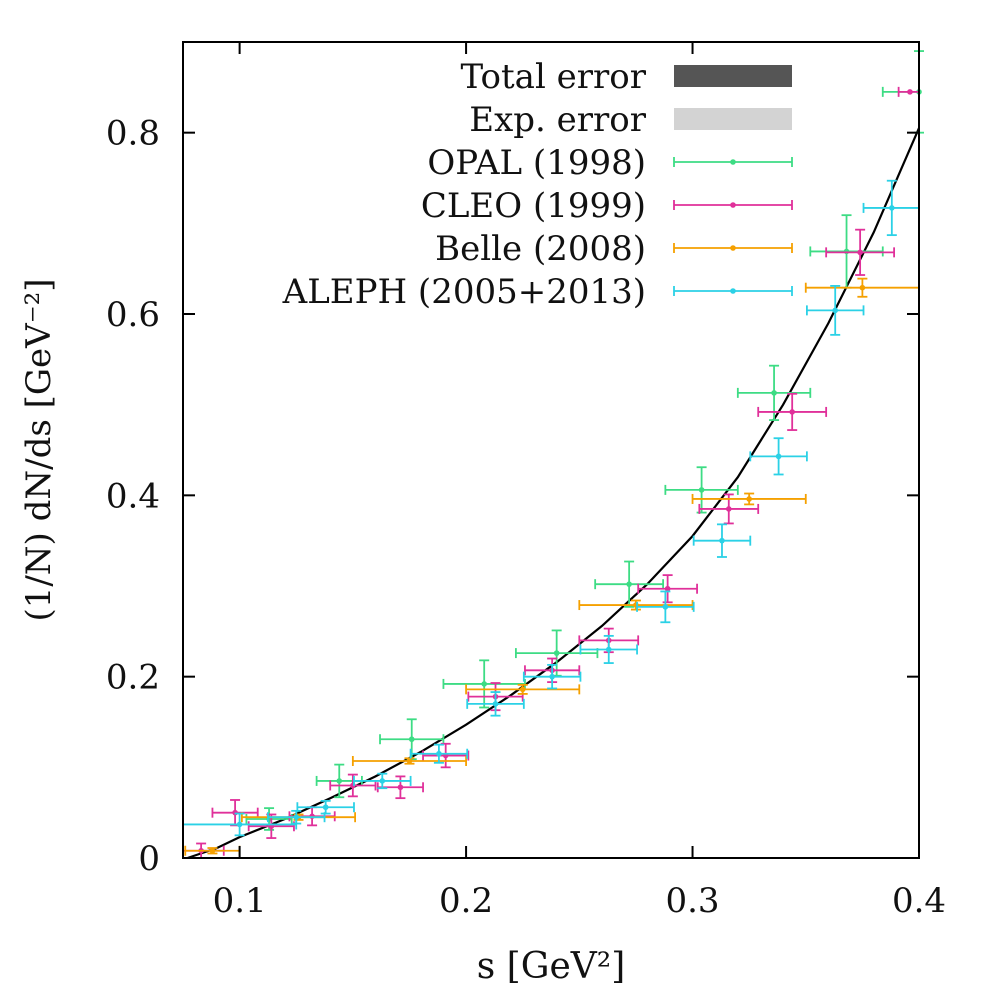  What do you see at coordinates (692, 901) in the screenshot?
I see `x-tick-label: 0.3` at bounding box center [692, 901].